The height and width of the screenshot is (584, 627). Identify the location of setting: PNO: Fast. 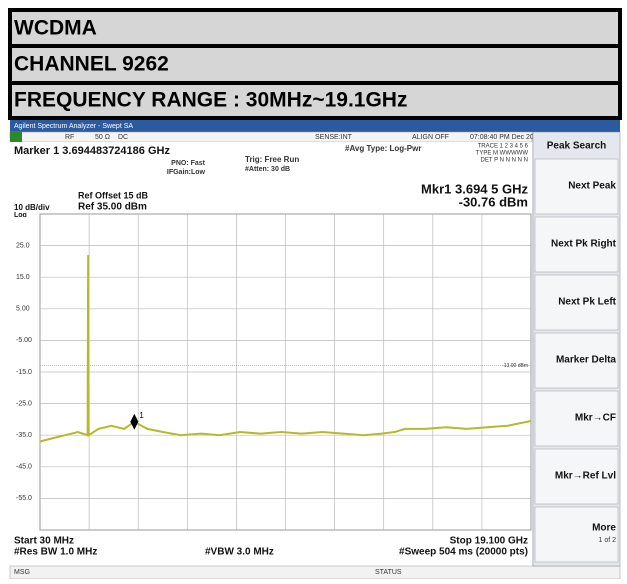
(188, 163).